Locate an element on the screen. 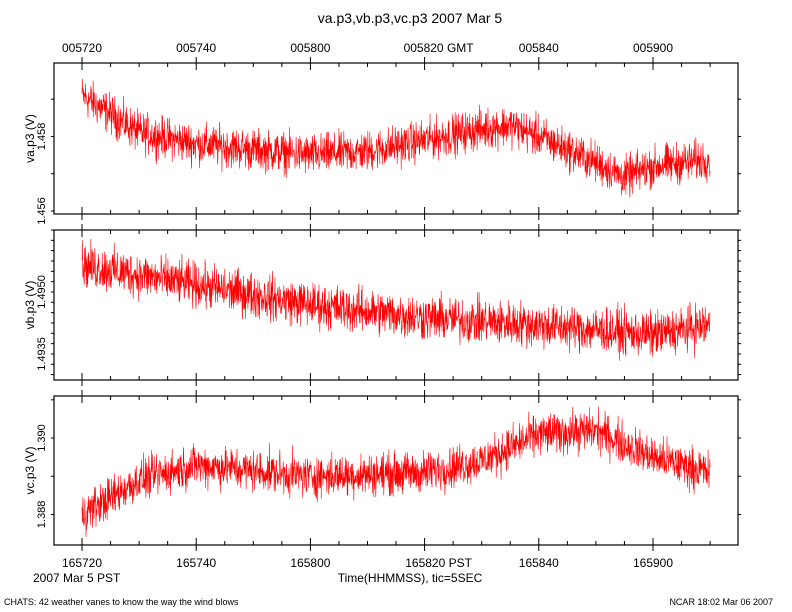  y-axis-label: vc.p3 (V) is located at coordinates (30, 470).